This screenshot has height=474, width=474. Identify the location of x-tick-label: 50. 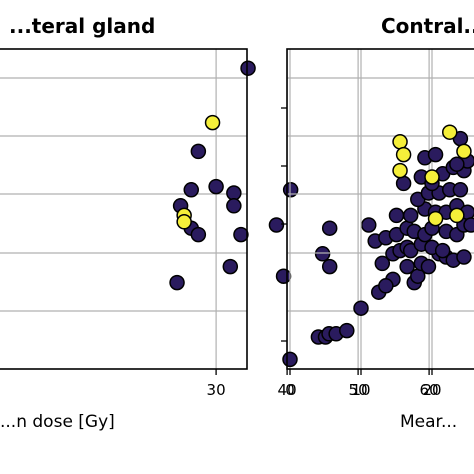
(358, 390).